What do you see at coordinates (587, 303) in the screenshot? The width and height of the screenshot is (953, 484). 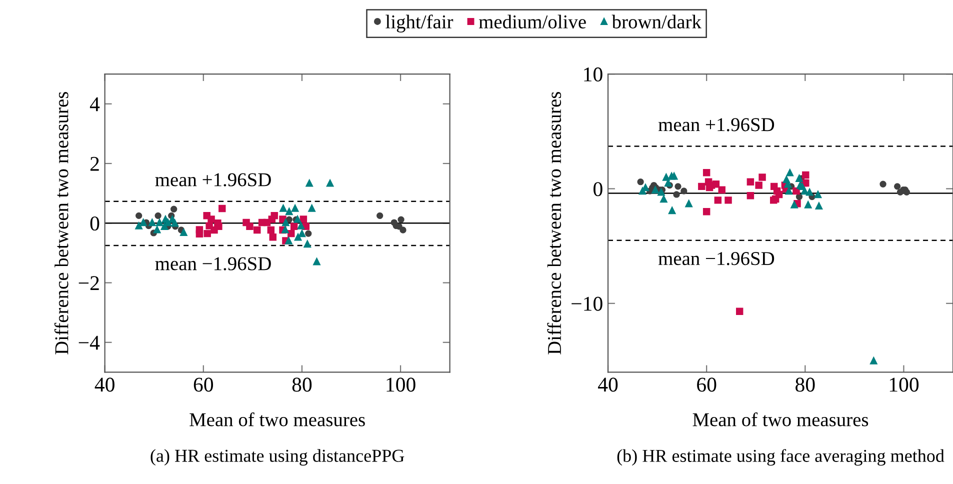 I see `y-tick-label: −10` at bounding box center [587, 303].